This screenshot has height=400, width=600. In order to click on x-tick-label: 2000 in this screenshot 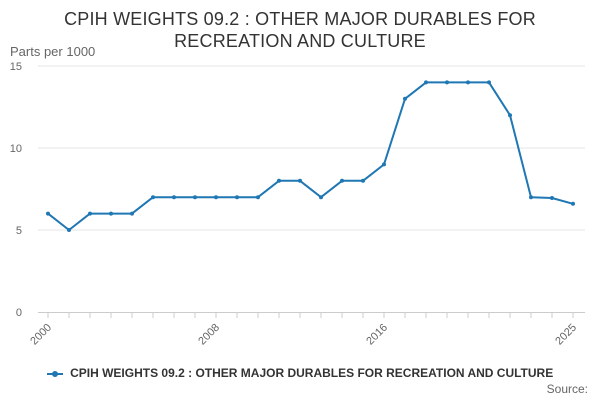, I will do `click(41, 335)`.